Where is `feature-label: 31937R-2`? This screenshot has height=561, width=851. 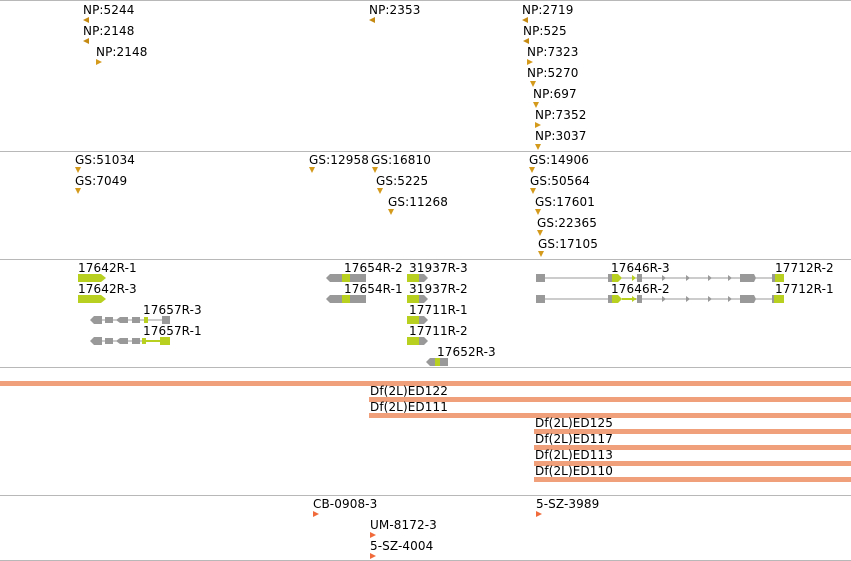 feature-label: 31937R-2 is located at coordinates (438, 289).